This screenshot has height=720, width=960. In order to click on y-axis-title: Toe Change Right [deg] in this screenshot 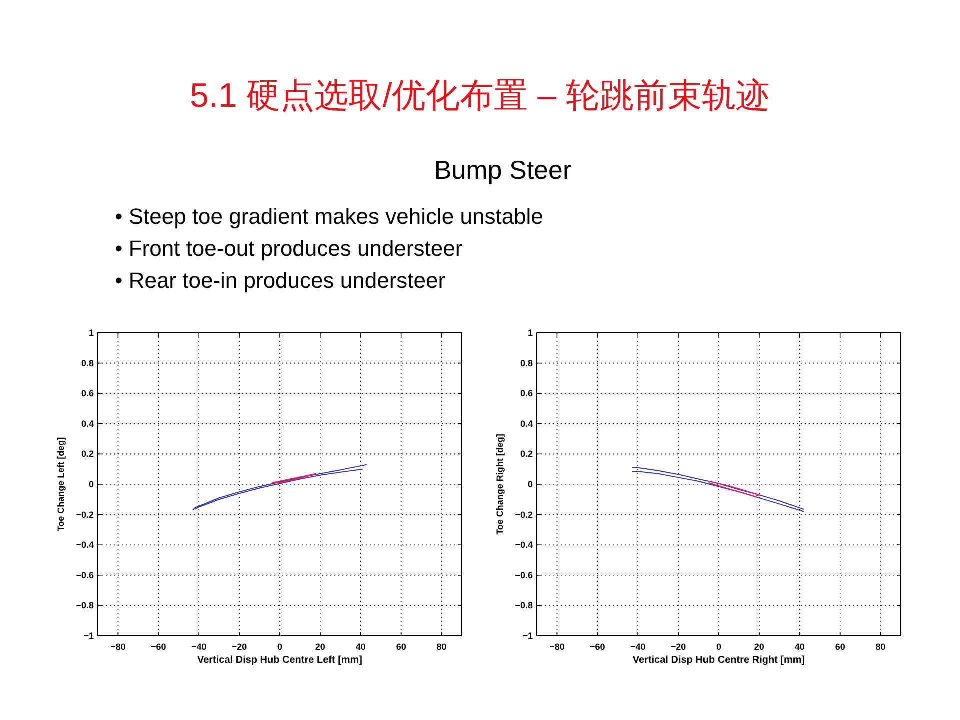, I will do `click(500, 484)`.